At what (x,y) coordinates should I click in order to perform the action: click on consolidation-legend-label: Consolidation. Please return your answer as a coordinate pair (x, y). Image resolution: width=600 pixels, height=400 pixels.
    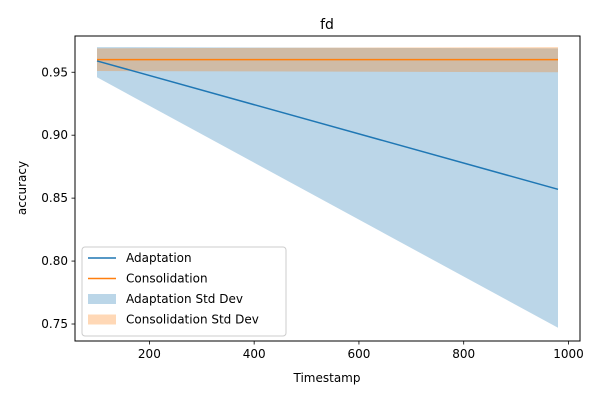
    Looking at the image, I should click on (167, 279).